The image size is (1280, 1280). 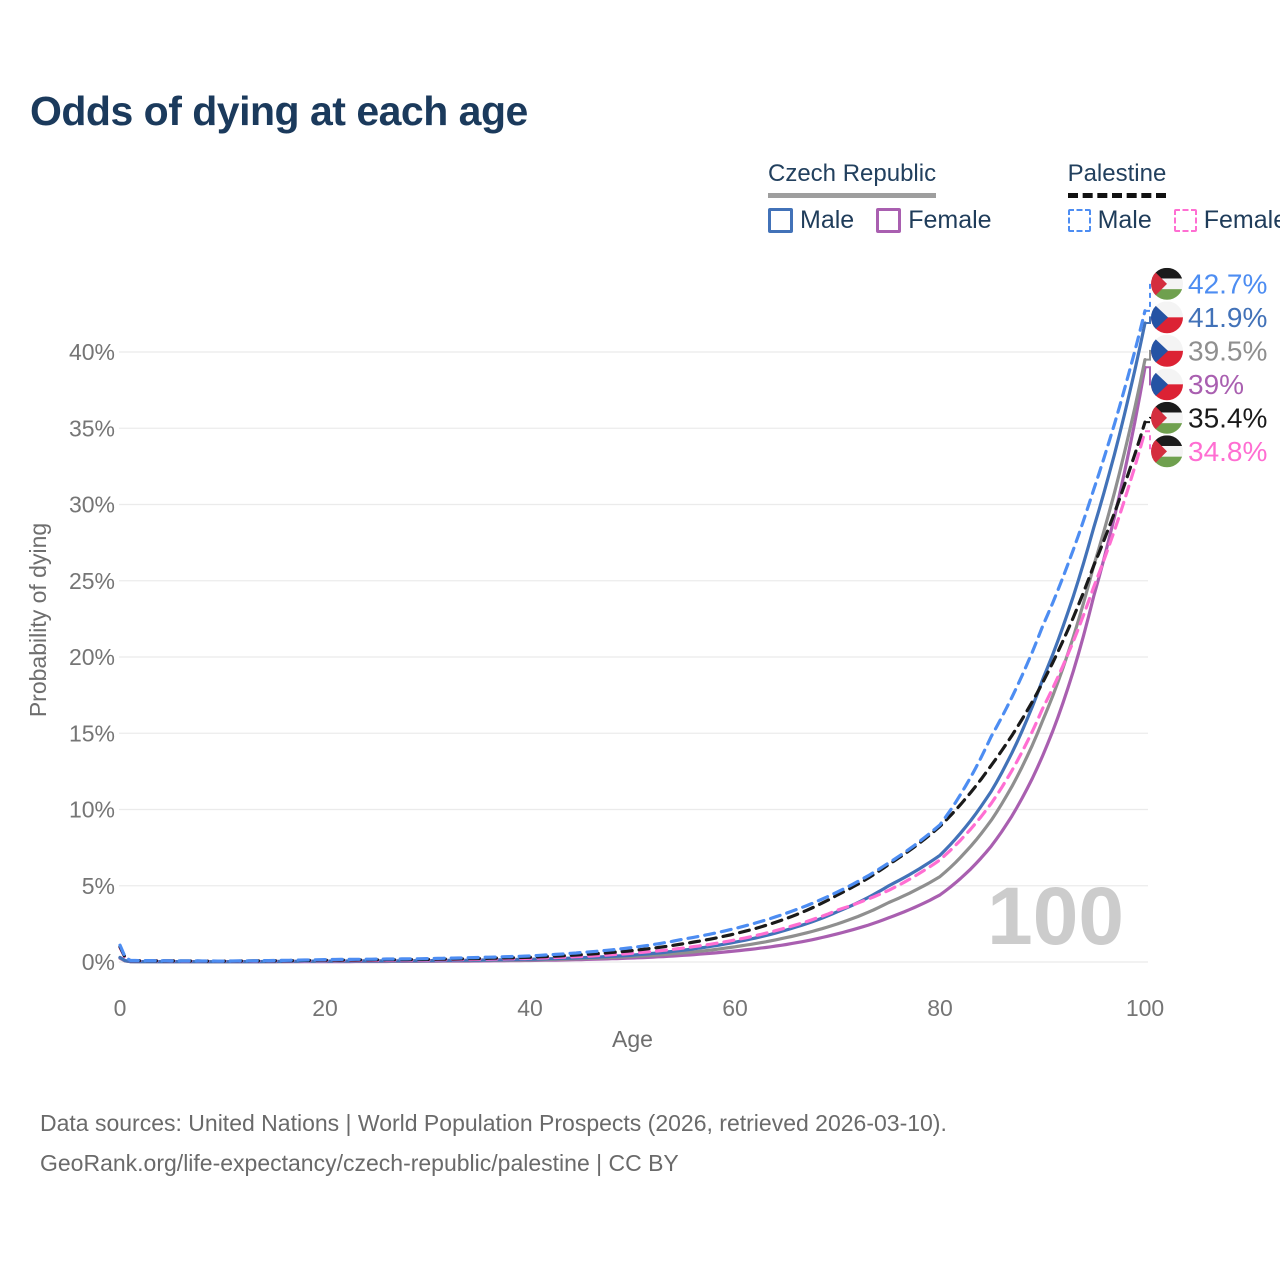 I want to click on end-value-label-cz_m: 41.9%, so click(x=1227, y=317).